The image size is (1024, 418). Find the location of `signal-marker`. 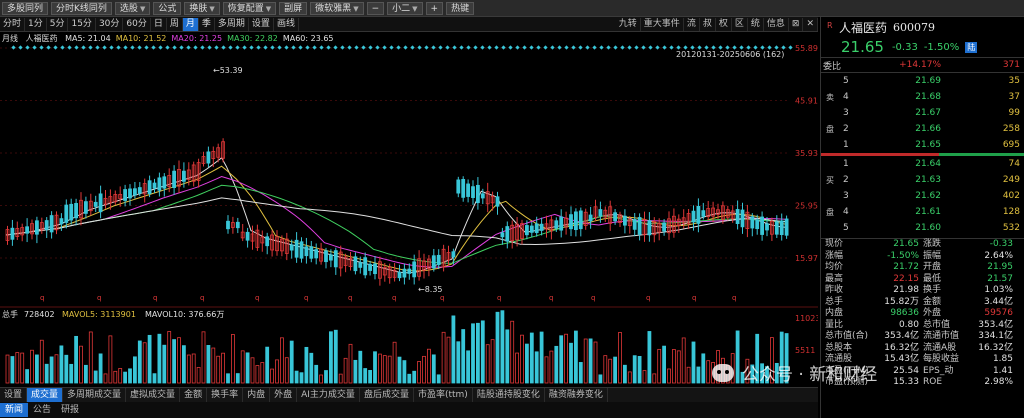

signal-marker is located at coordinates (615, 47).